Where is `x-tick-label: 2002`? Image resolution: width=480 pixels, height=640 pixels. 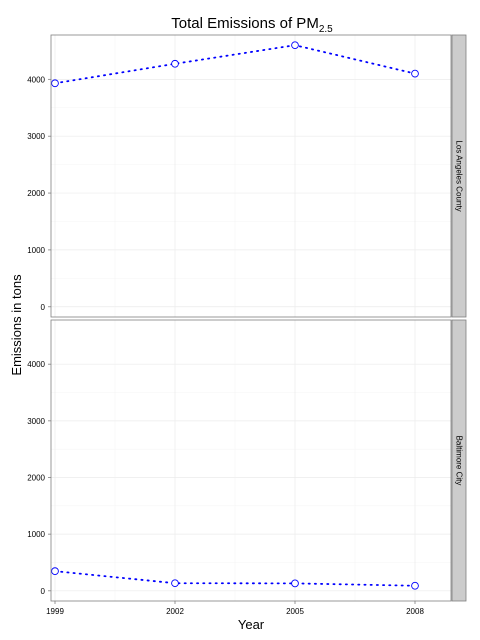 x-tick-label: 2002 is located at coordinates (175, 611).